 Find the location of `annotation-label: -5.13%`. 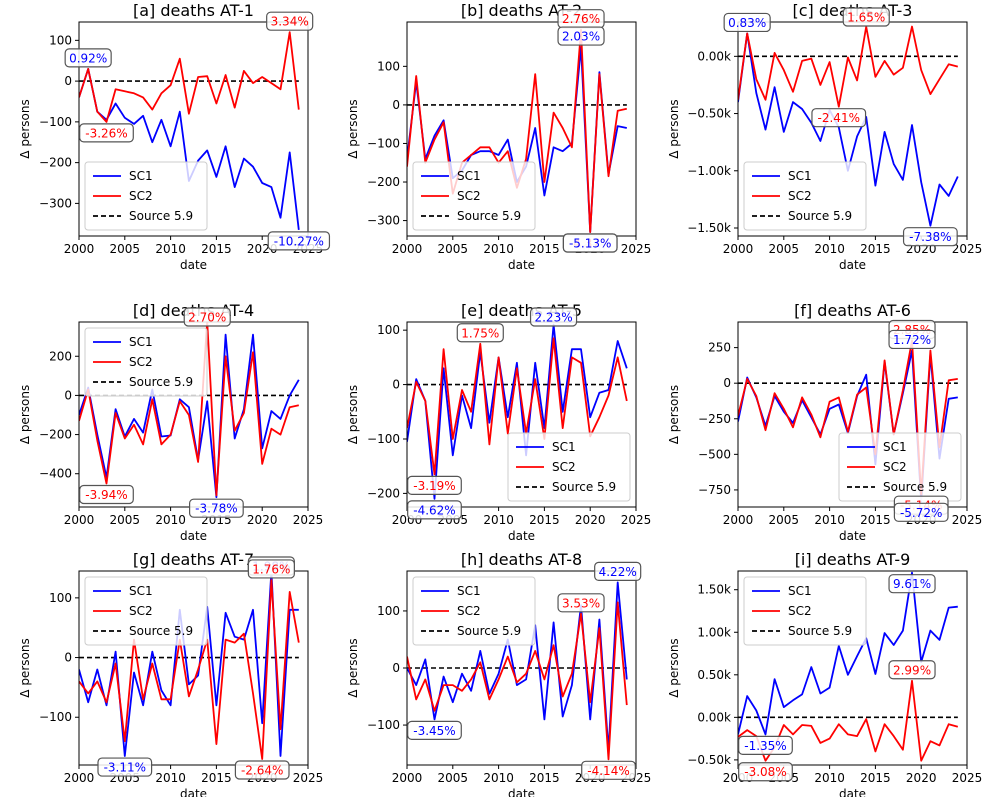

annotation-label: -5.13% is located at coordinates (590, 244).